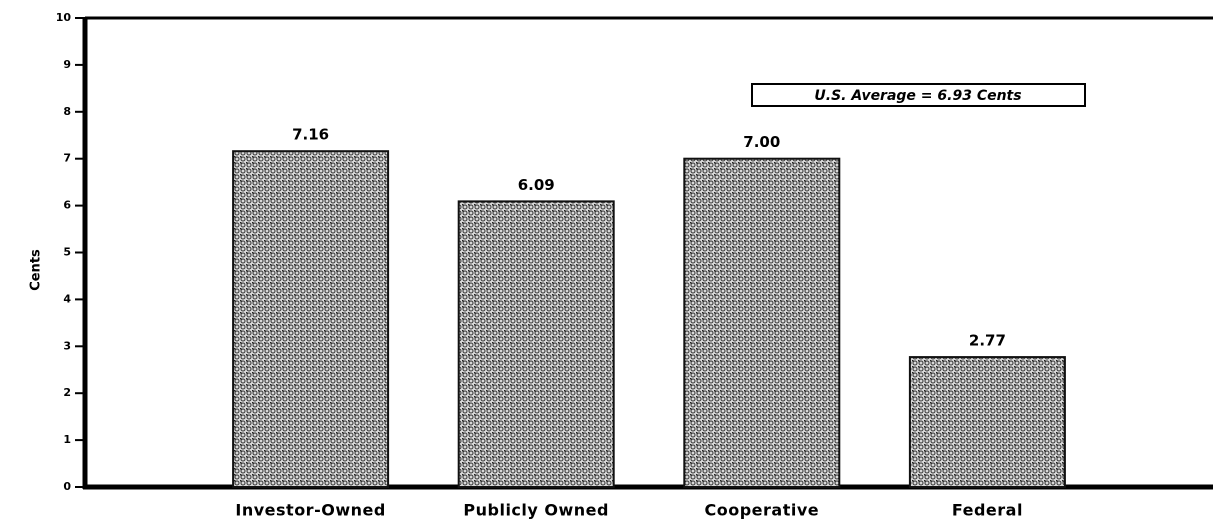 The height and width of the screenshot is (522, 1213). I want to click on y-tick-label: 0, so click(67, 486).